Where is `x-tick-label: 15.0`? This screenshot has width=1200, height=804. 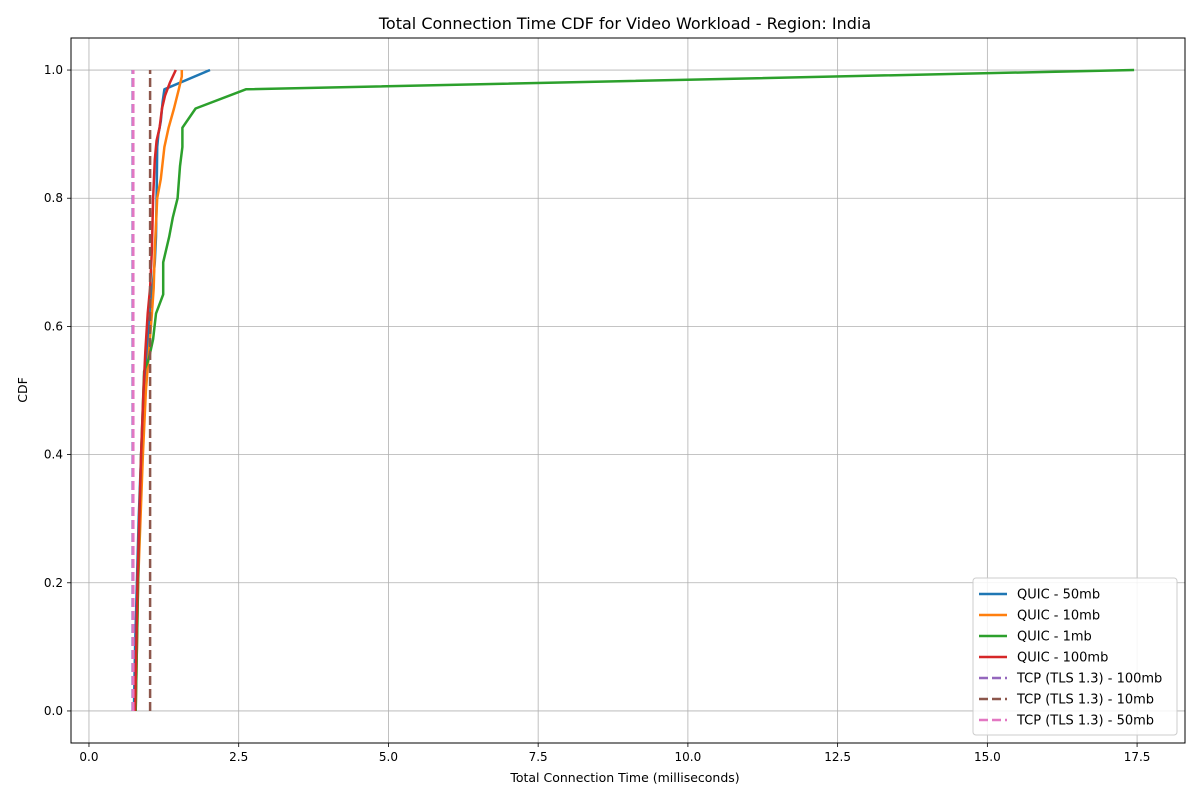 x-tick-label: 15.0 is located at coordinates (987, 757).